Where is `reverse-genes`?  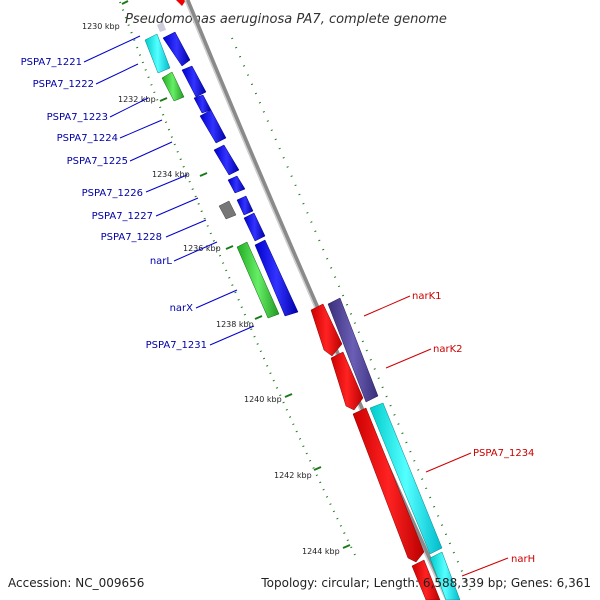 reverse-genes is located at coordinates (375, 451).